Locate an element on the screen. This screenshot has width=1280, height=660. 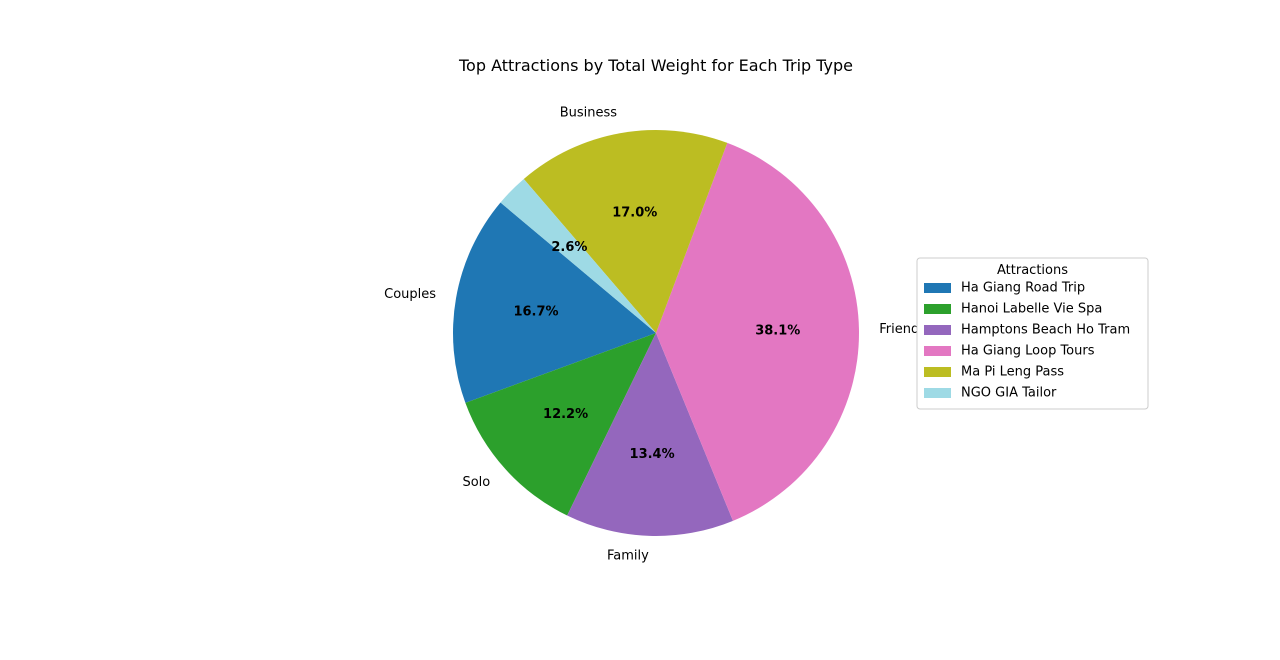
slice-category-label: Family is located at coordinates (628, 556).